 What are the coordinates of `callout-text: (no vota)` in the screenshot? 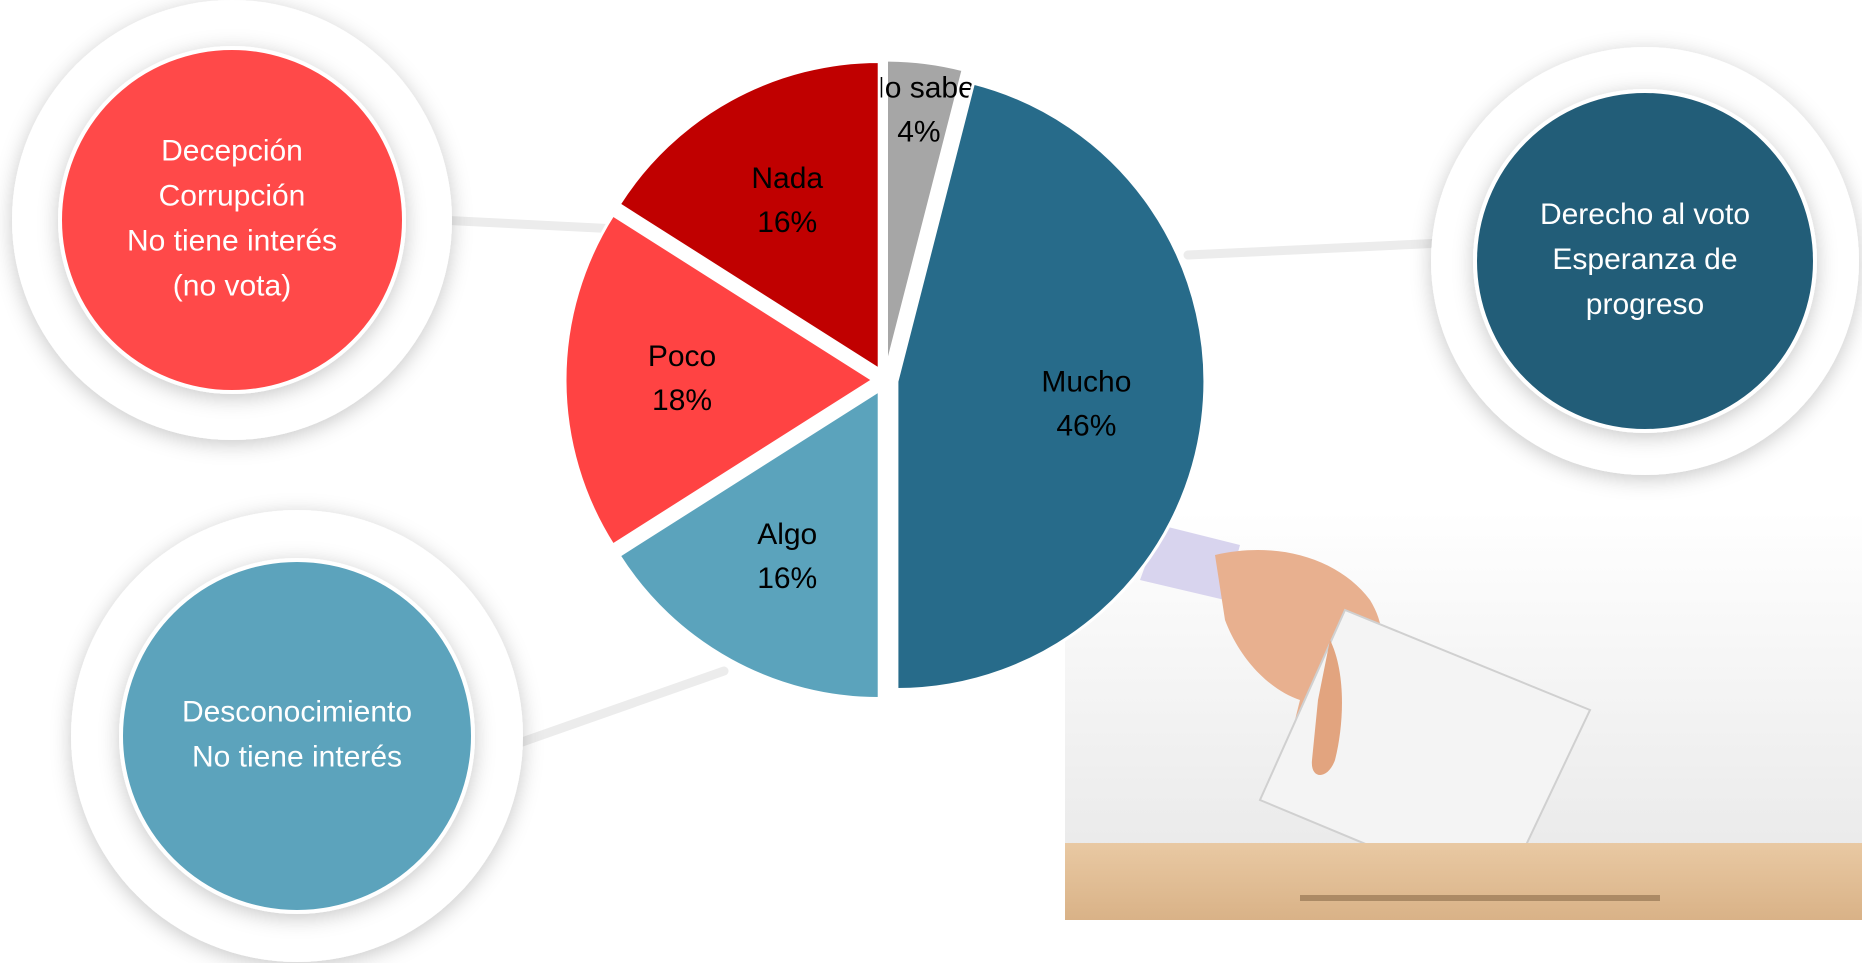 It's located at (232, 285).